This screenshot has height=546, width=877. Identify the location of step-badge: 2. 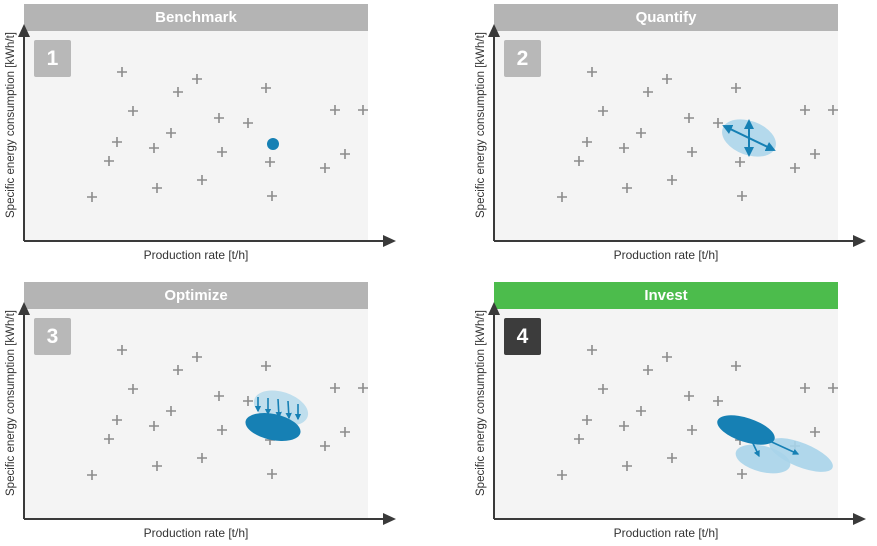
(522, 58).